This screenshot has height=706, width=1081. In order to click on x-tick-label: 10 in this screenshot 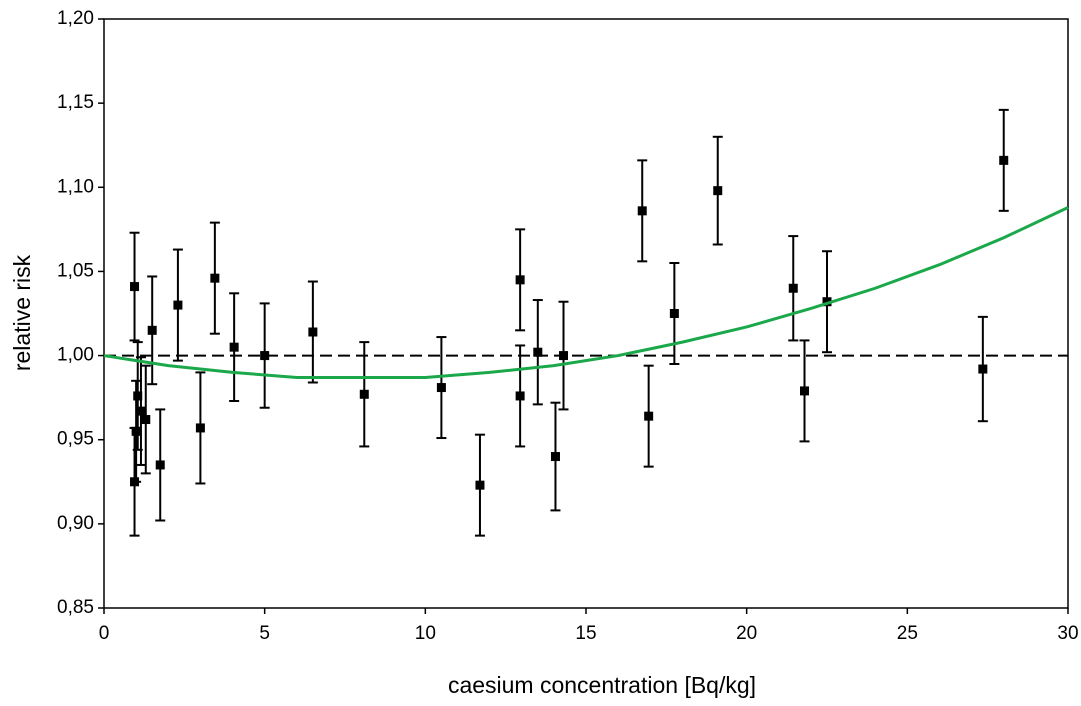, I will do `click(425, 633)`.